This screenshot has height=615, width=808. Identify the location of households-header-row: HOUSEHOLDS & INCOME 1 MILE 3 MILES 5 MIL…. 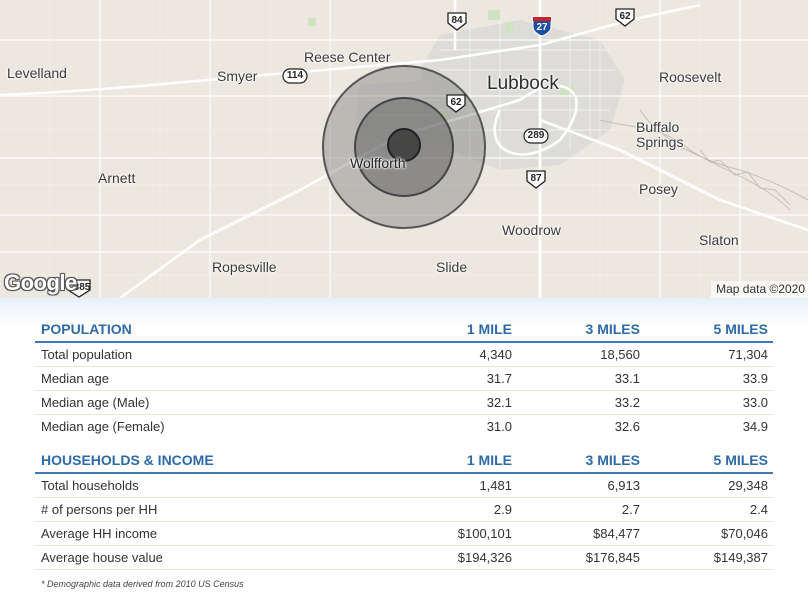
(404, 460).